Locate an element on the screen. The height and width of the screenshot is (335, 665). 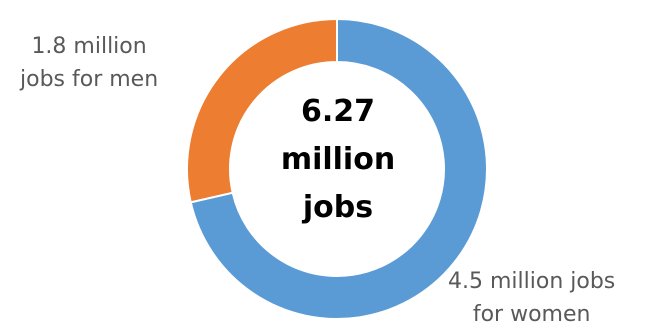
slice-label-men-line-1: 1.8 million is located at coordinates (89, 46).